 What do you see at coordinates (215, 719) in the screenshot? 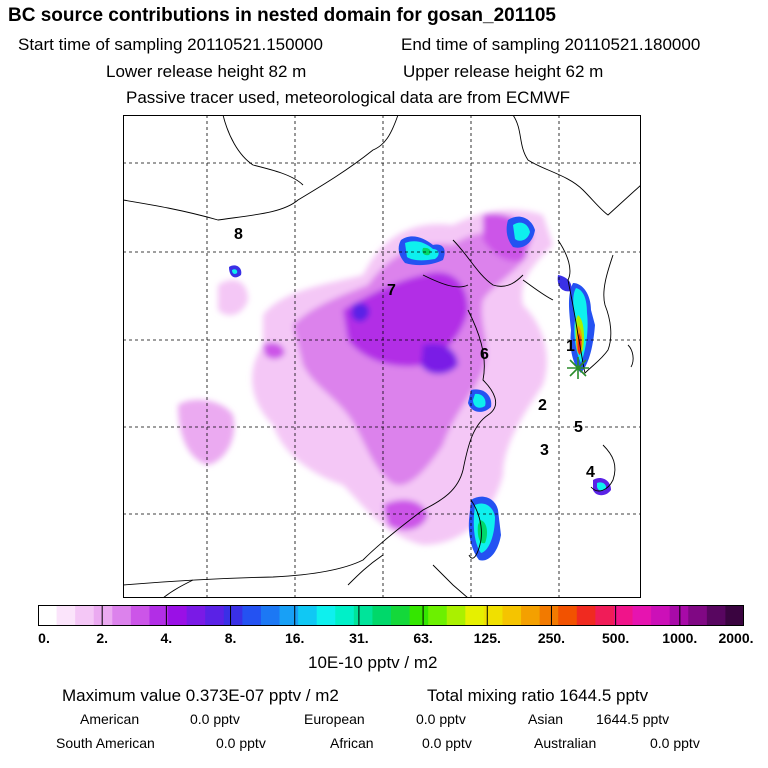
I see `american-value: 0.0 pptv` at bounding box center [215, 719].